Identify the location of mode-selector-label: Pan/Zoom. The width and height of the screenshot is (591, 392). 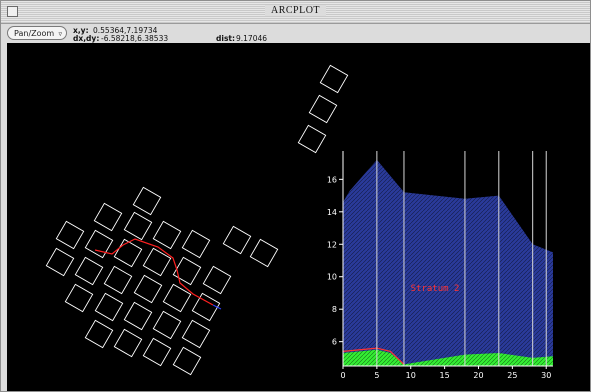
(34, 33).